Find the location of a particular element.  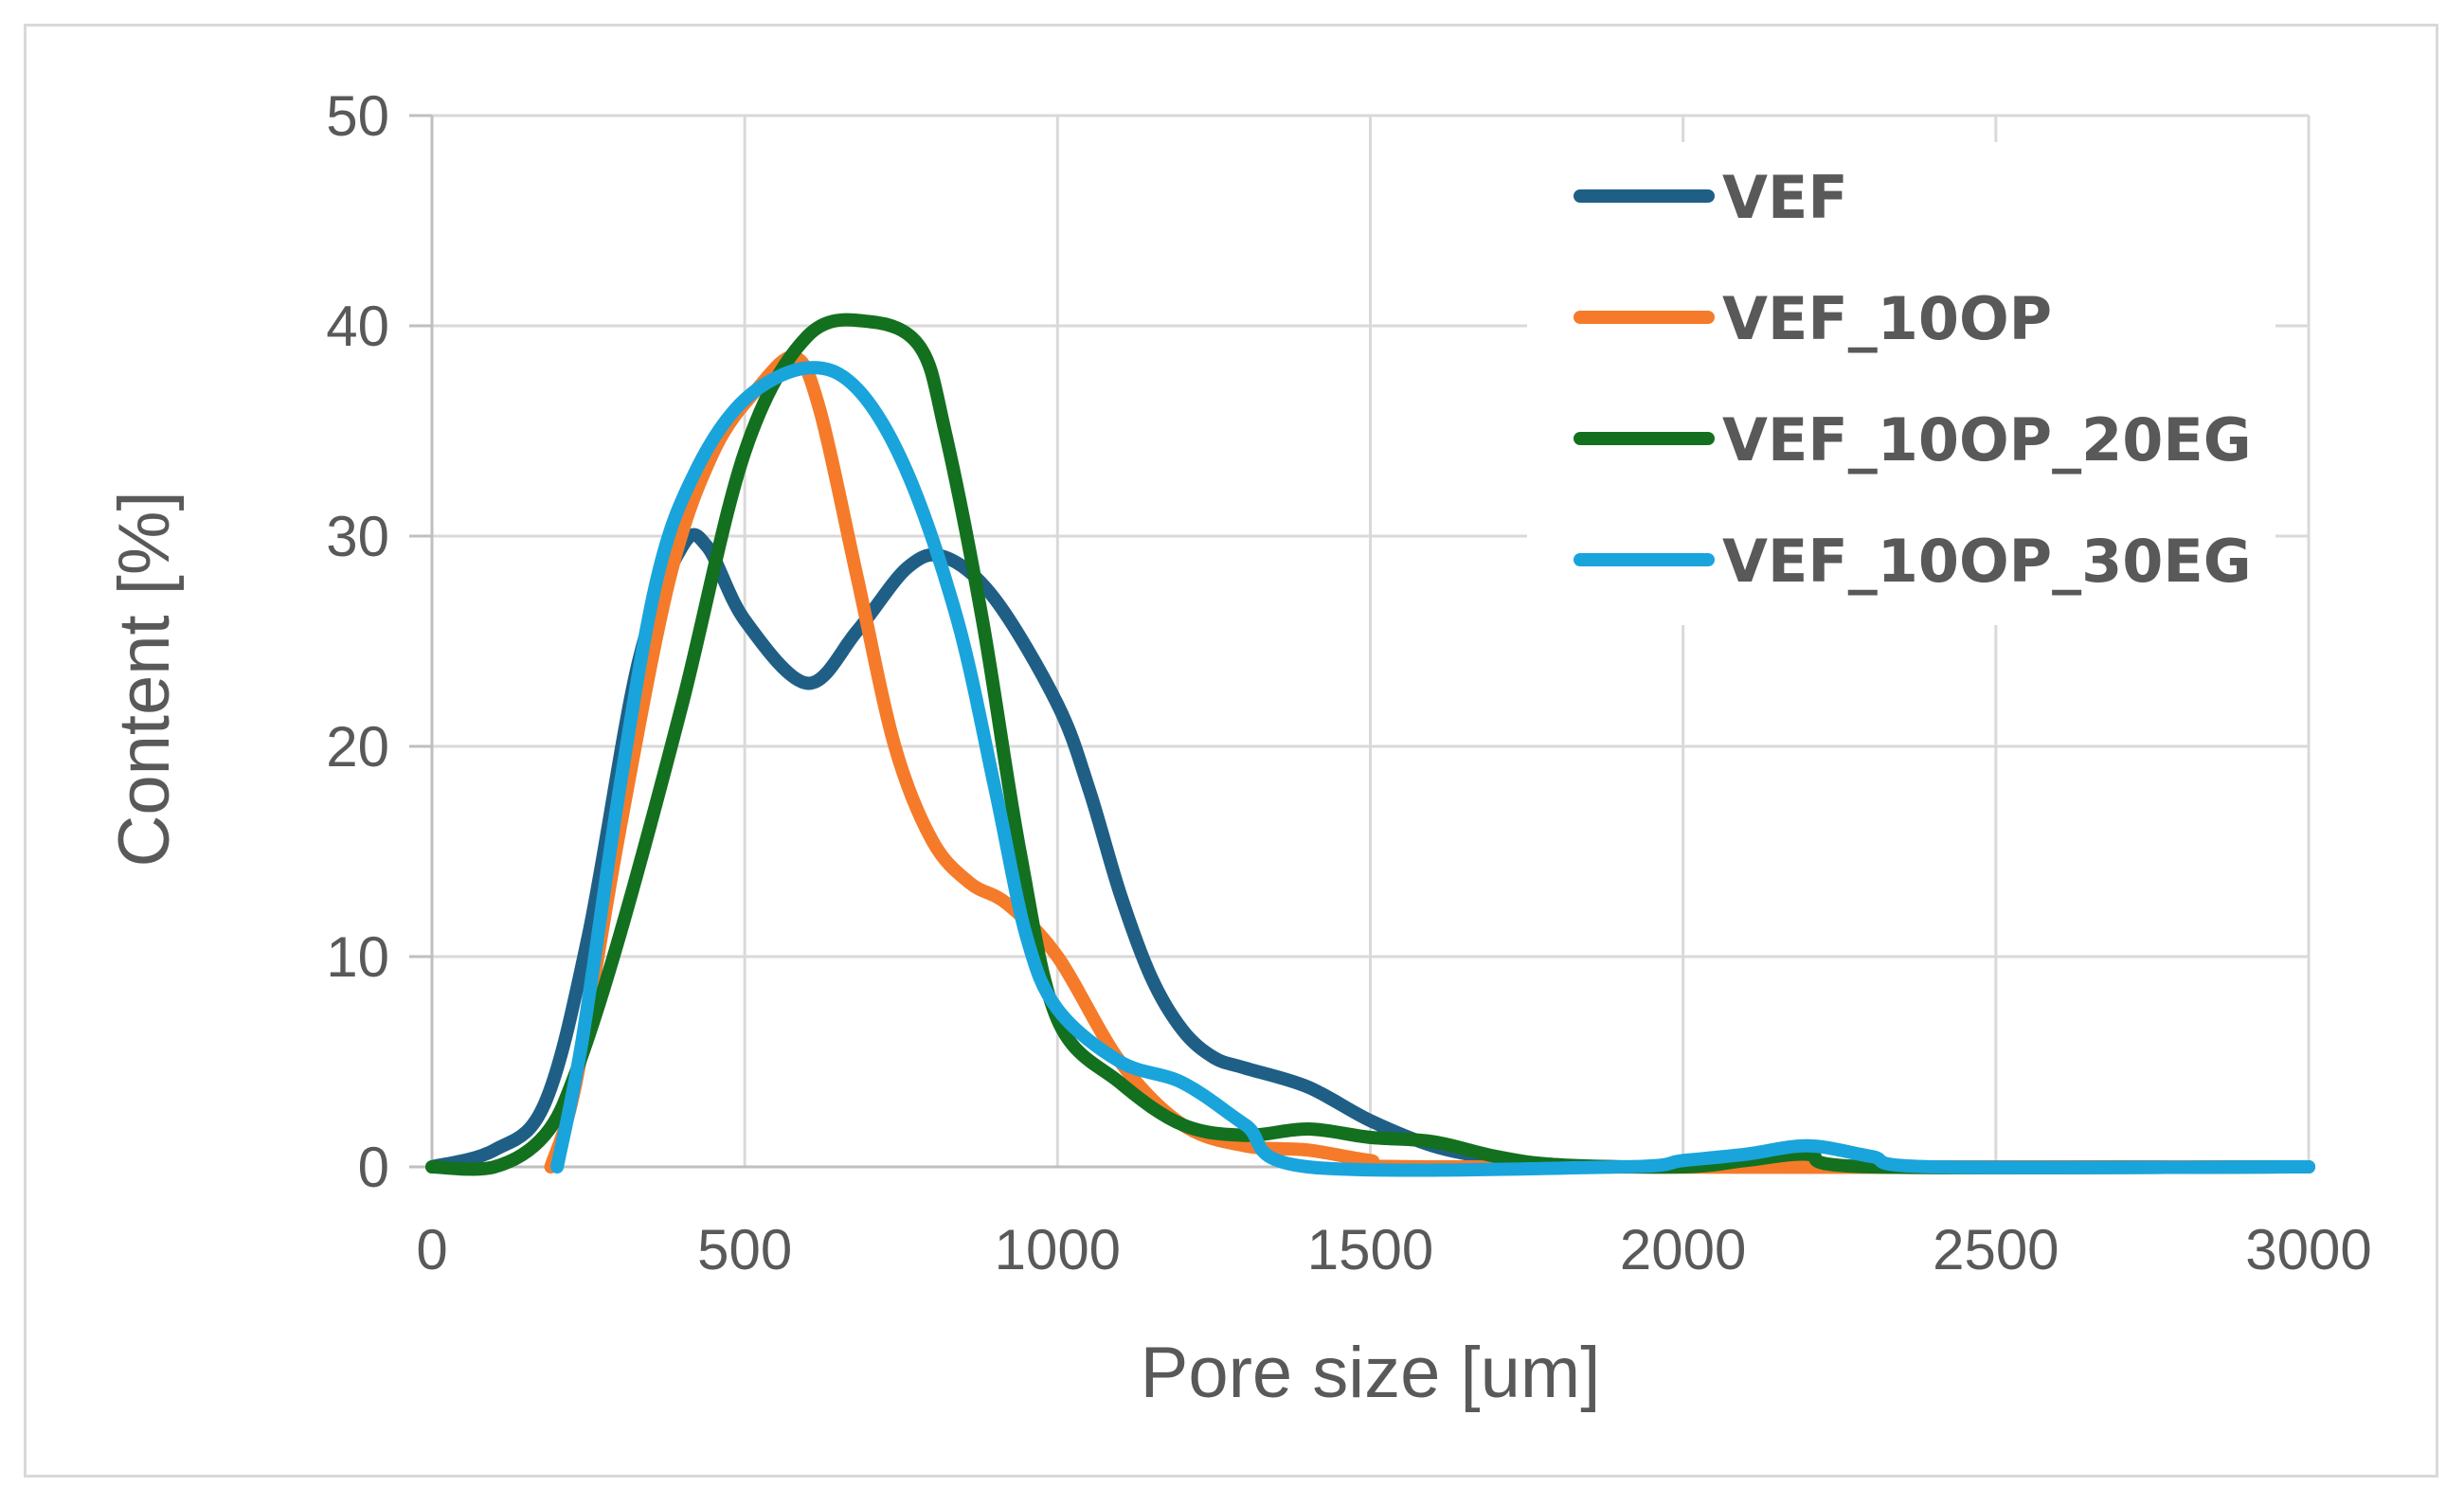

legend-background is located at coordinates (1901, 384).